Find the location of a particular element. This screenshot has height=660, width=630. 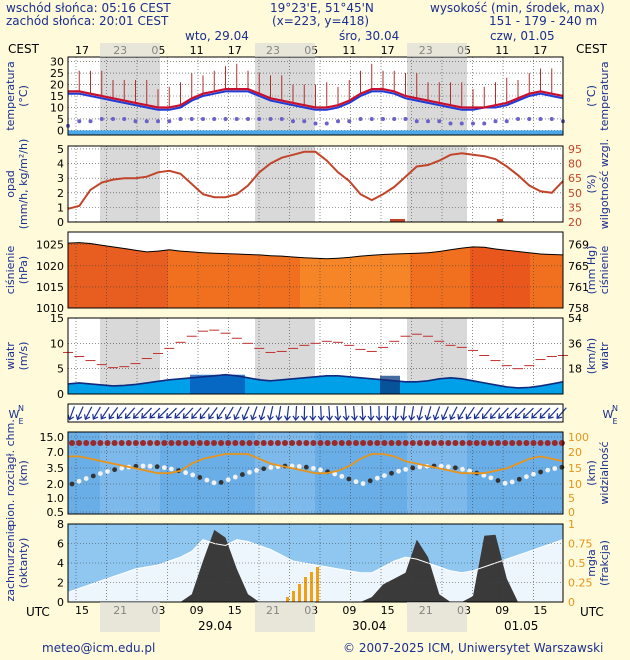

temp-yunit: (°C) is located at coordinates (23, 96).